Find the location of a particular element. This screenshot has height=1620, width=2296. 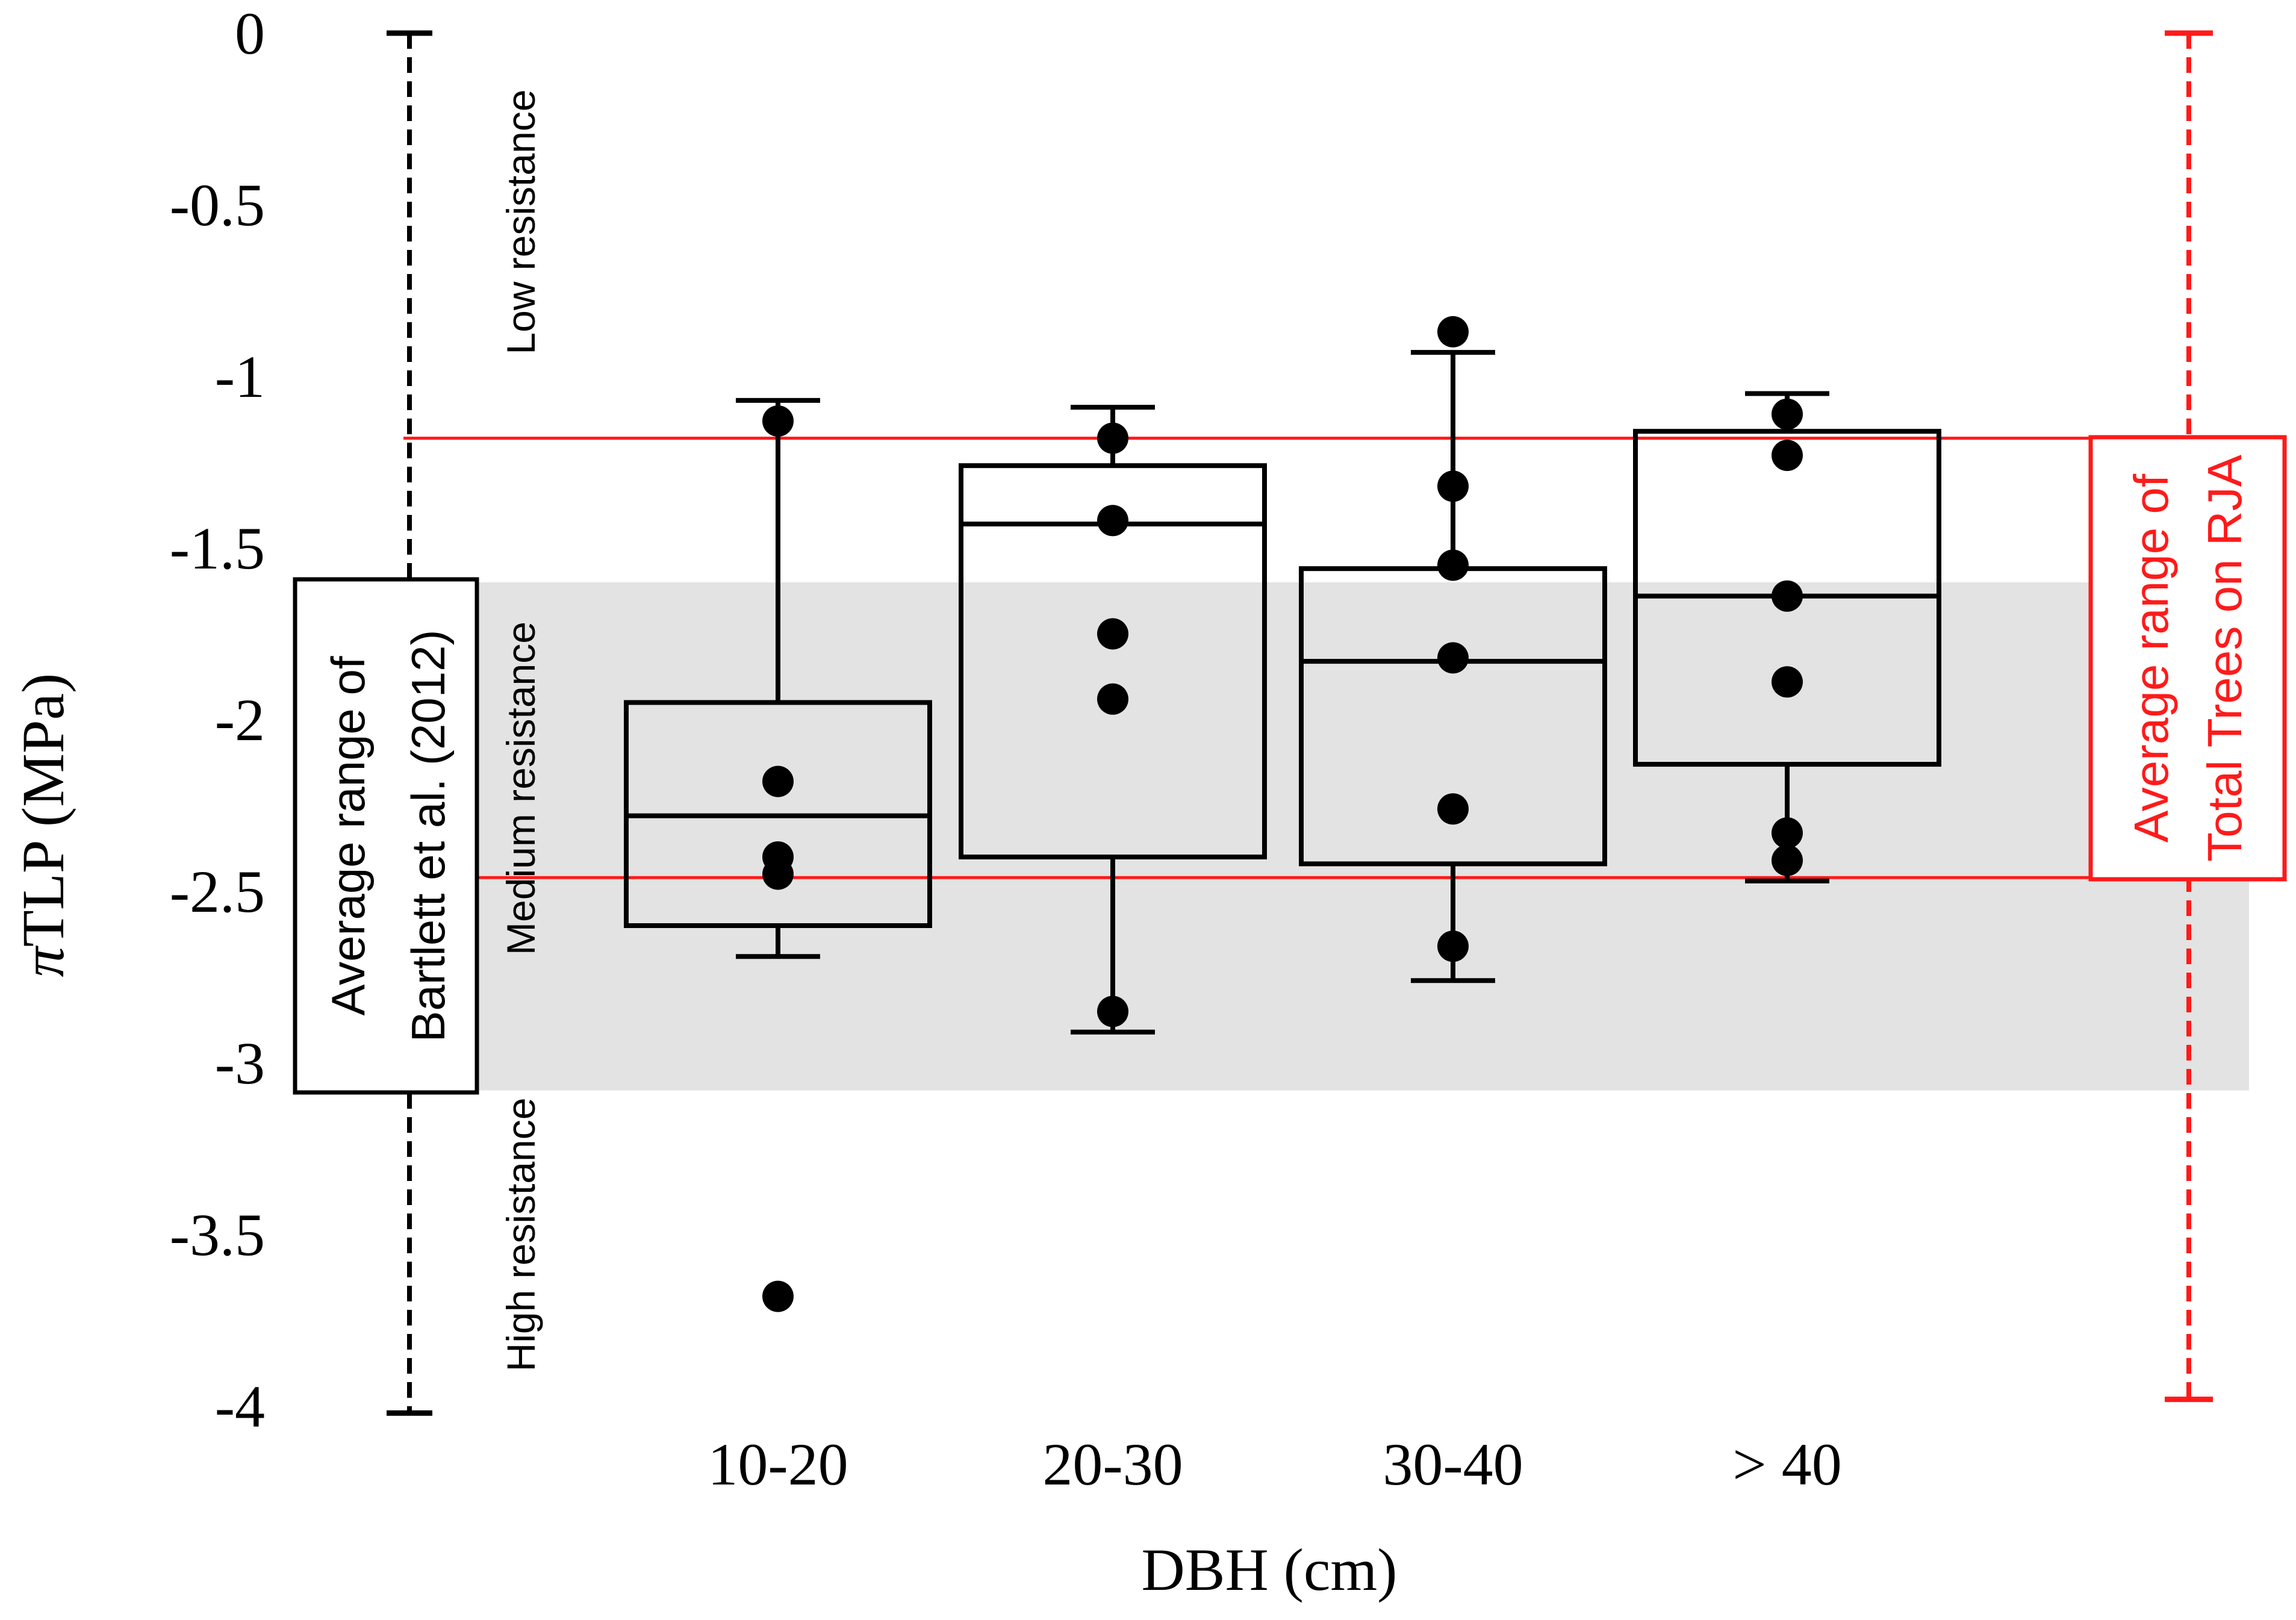

resistance-label-2: High resistance is located at coordinates (521, 1235).